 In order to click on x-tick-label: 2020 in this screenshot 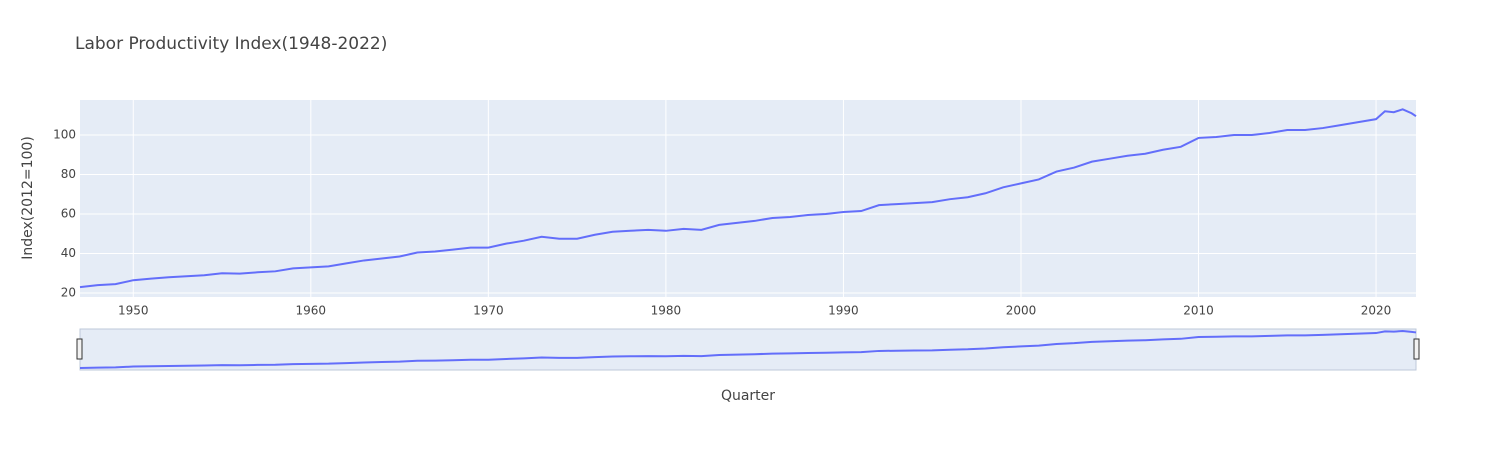, I will do `click(1376, 311)`.